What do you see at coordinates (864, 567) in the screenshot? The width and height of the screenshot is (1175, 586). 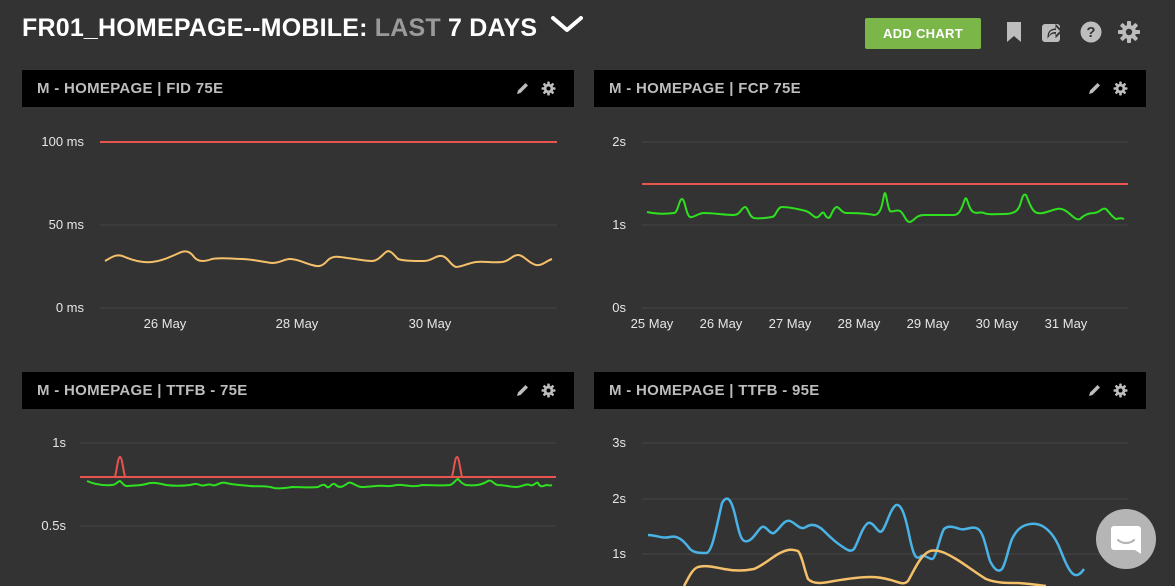 I see `ttfb-95-orange-series-line` at bounding box center [864, 567].